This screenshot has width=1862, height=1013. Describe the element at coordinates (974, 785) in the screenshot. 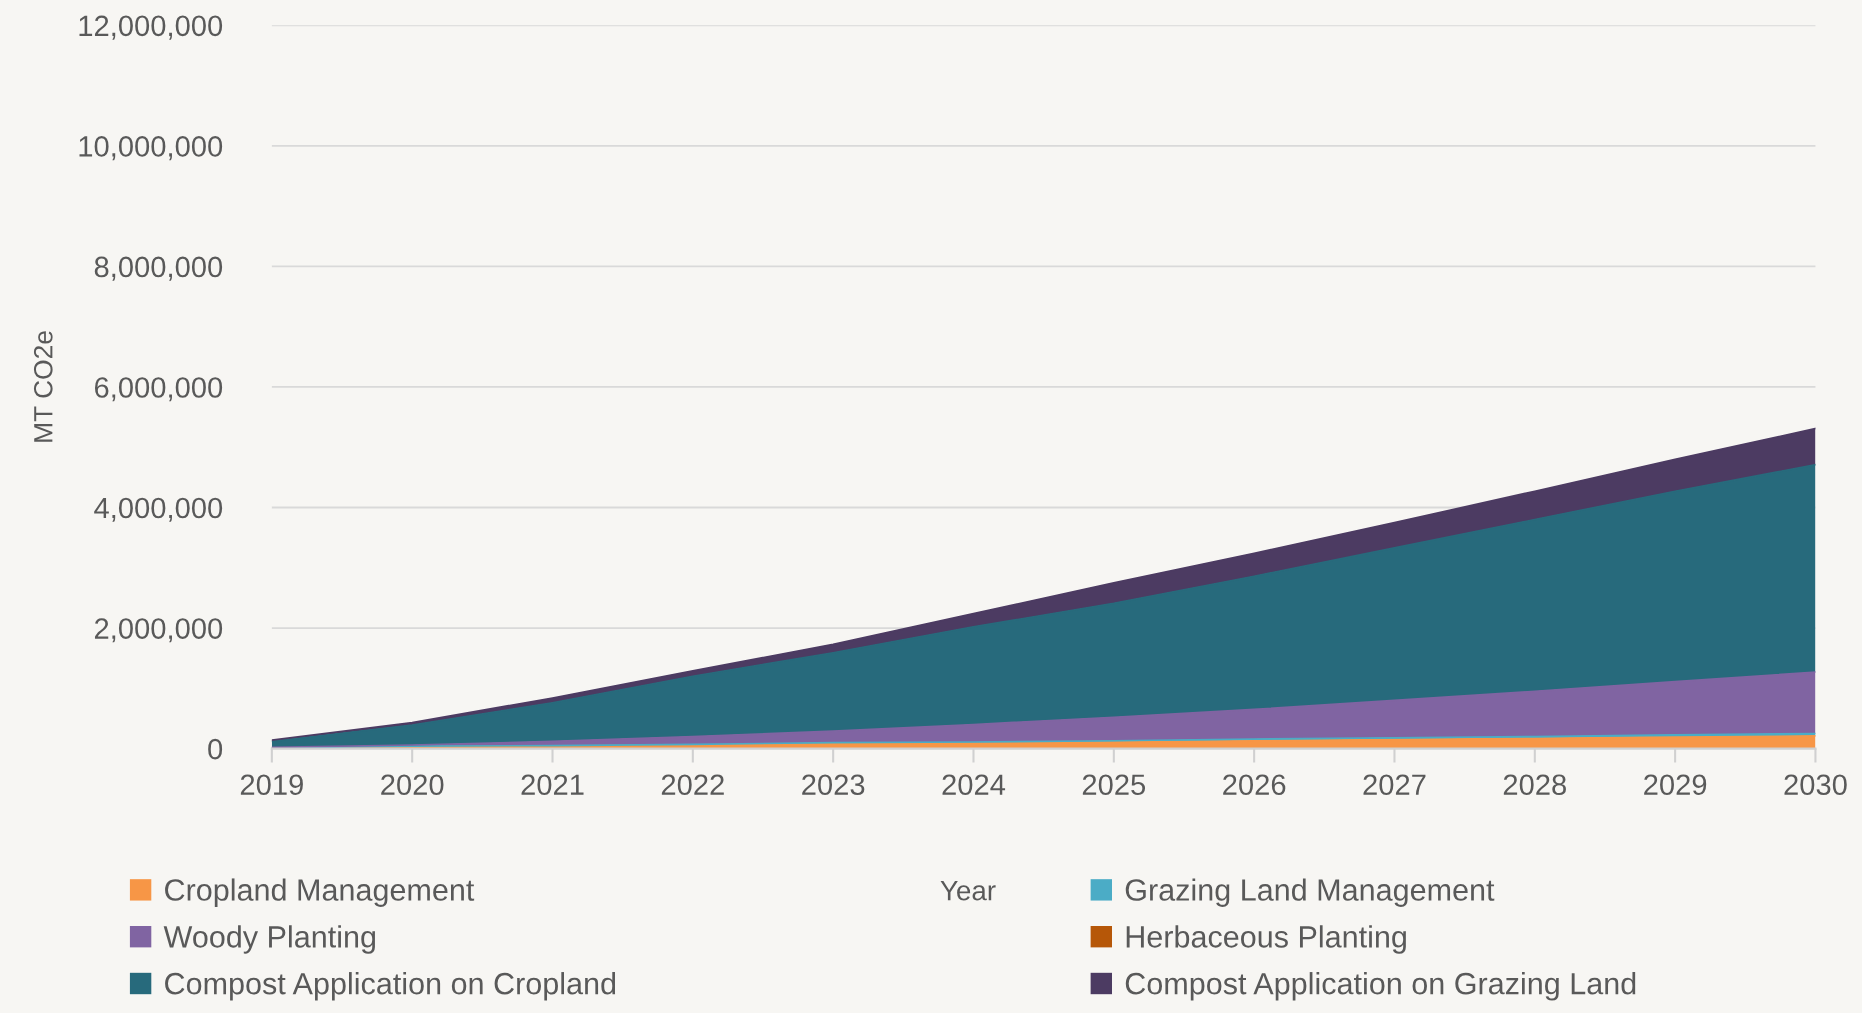

I see `x-tick-label: 2024` at that location.